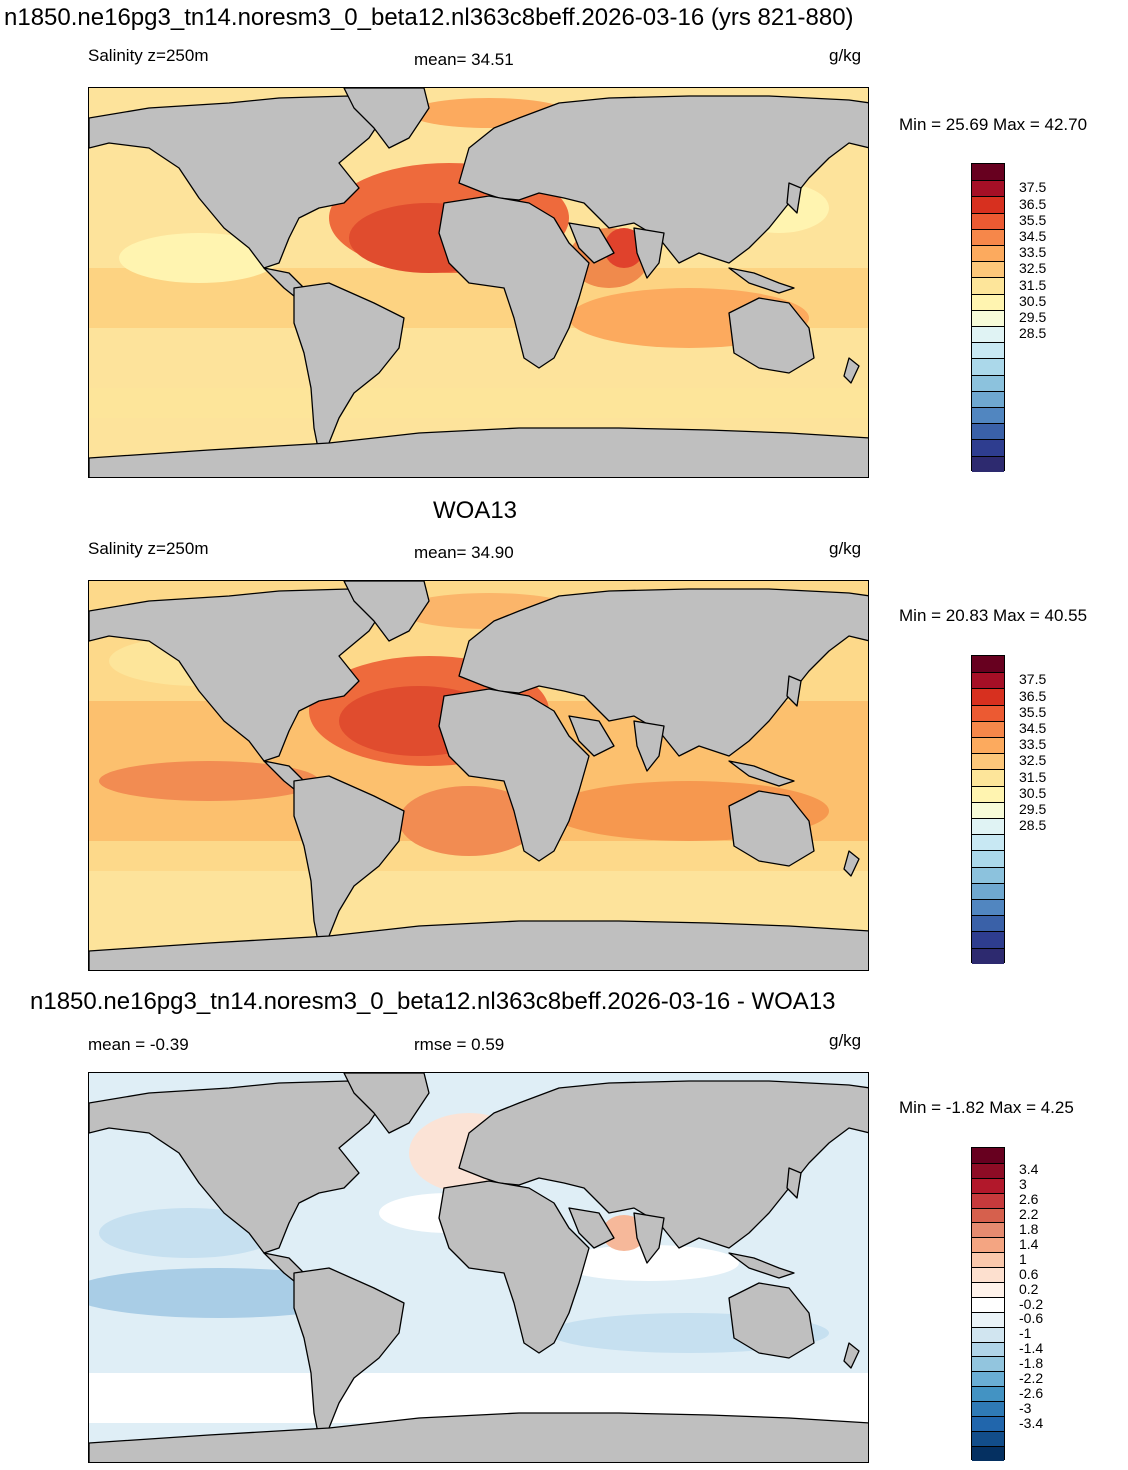  What do you see at coordinates (1031, 1303) in the screenshot?
I see `colorbar-tick-label: -0.2` at bounding box center [1031, 1303].